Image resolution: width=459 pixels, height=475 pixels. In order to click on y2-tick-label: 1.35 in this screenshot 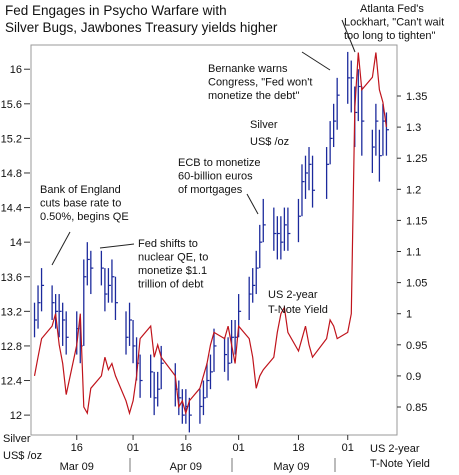, I will do `click(416, 97)`.